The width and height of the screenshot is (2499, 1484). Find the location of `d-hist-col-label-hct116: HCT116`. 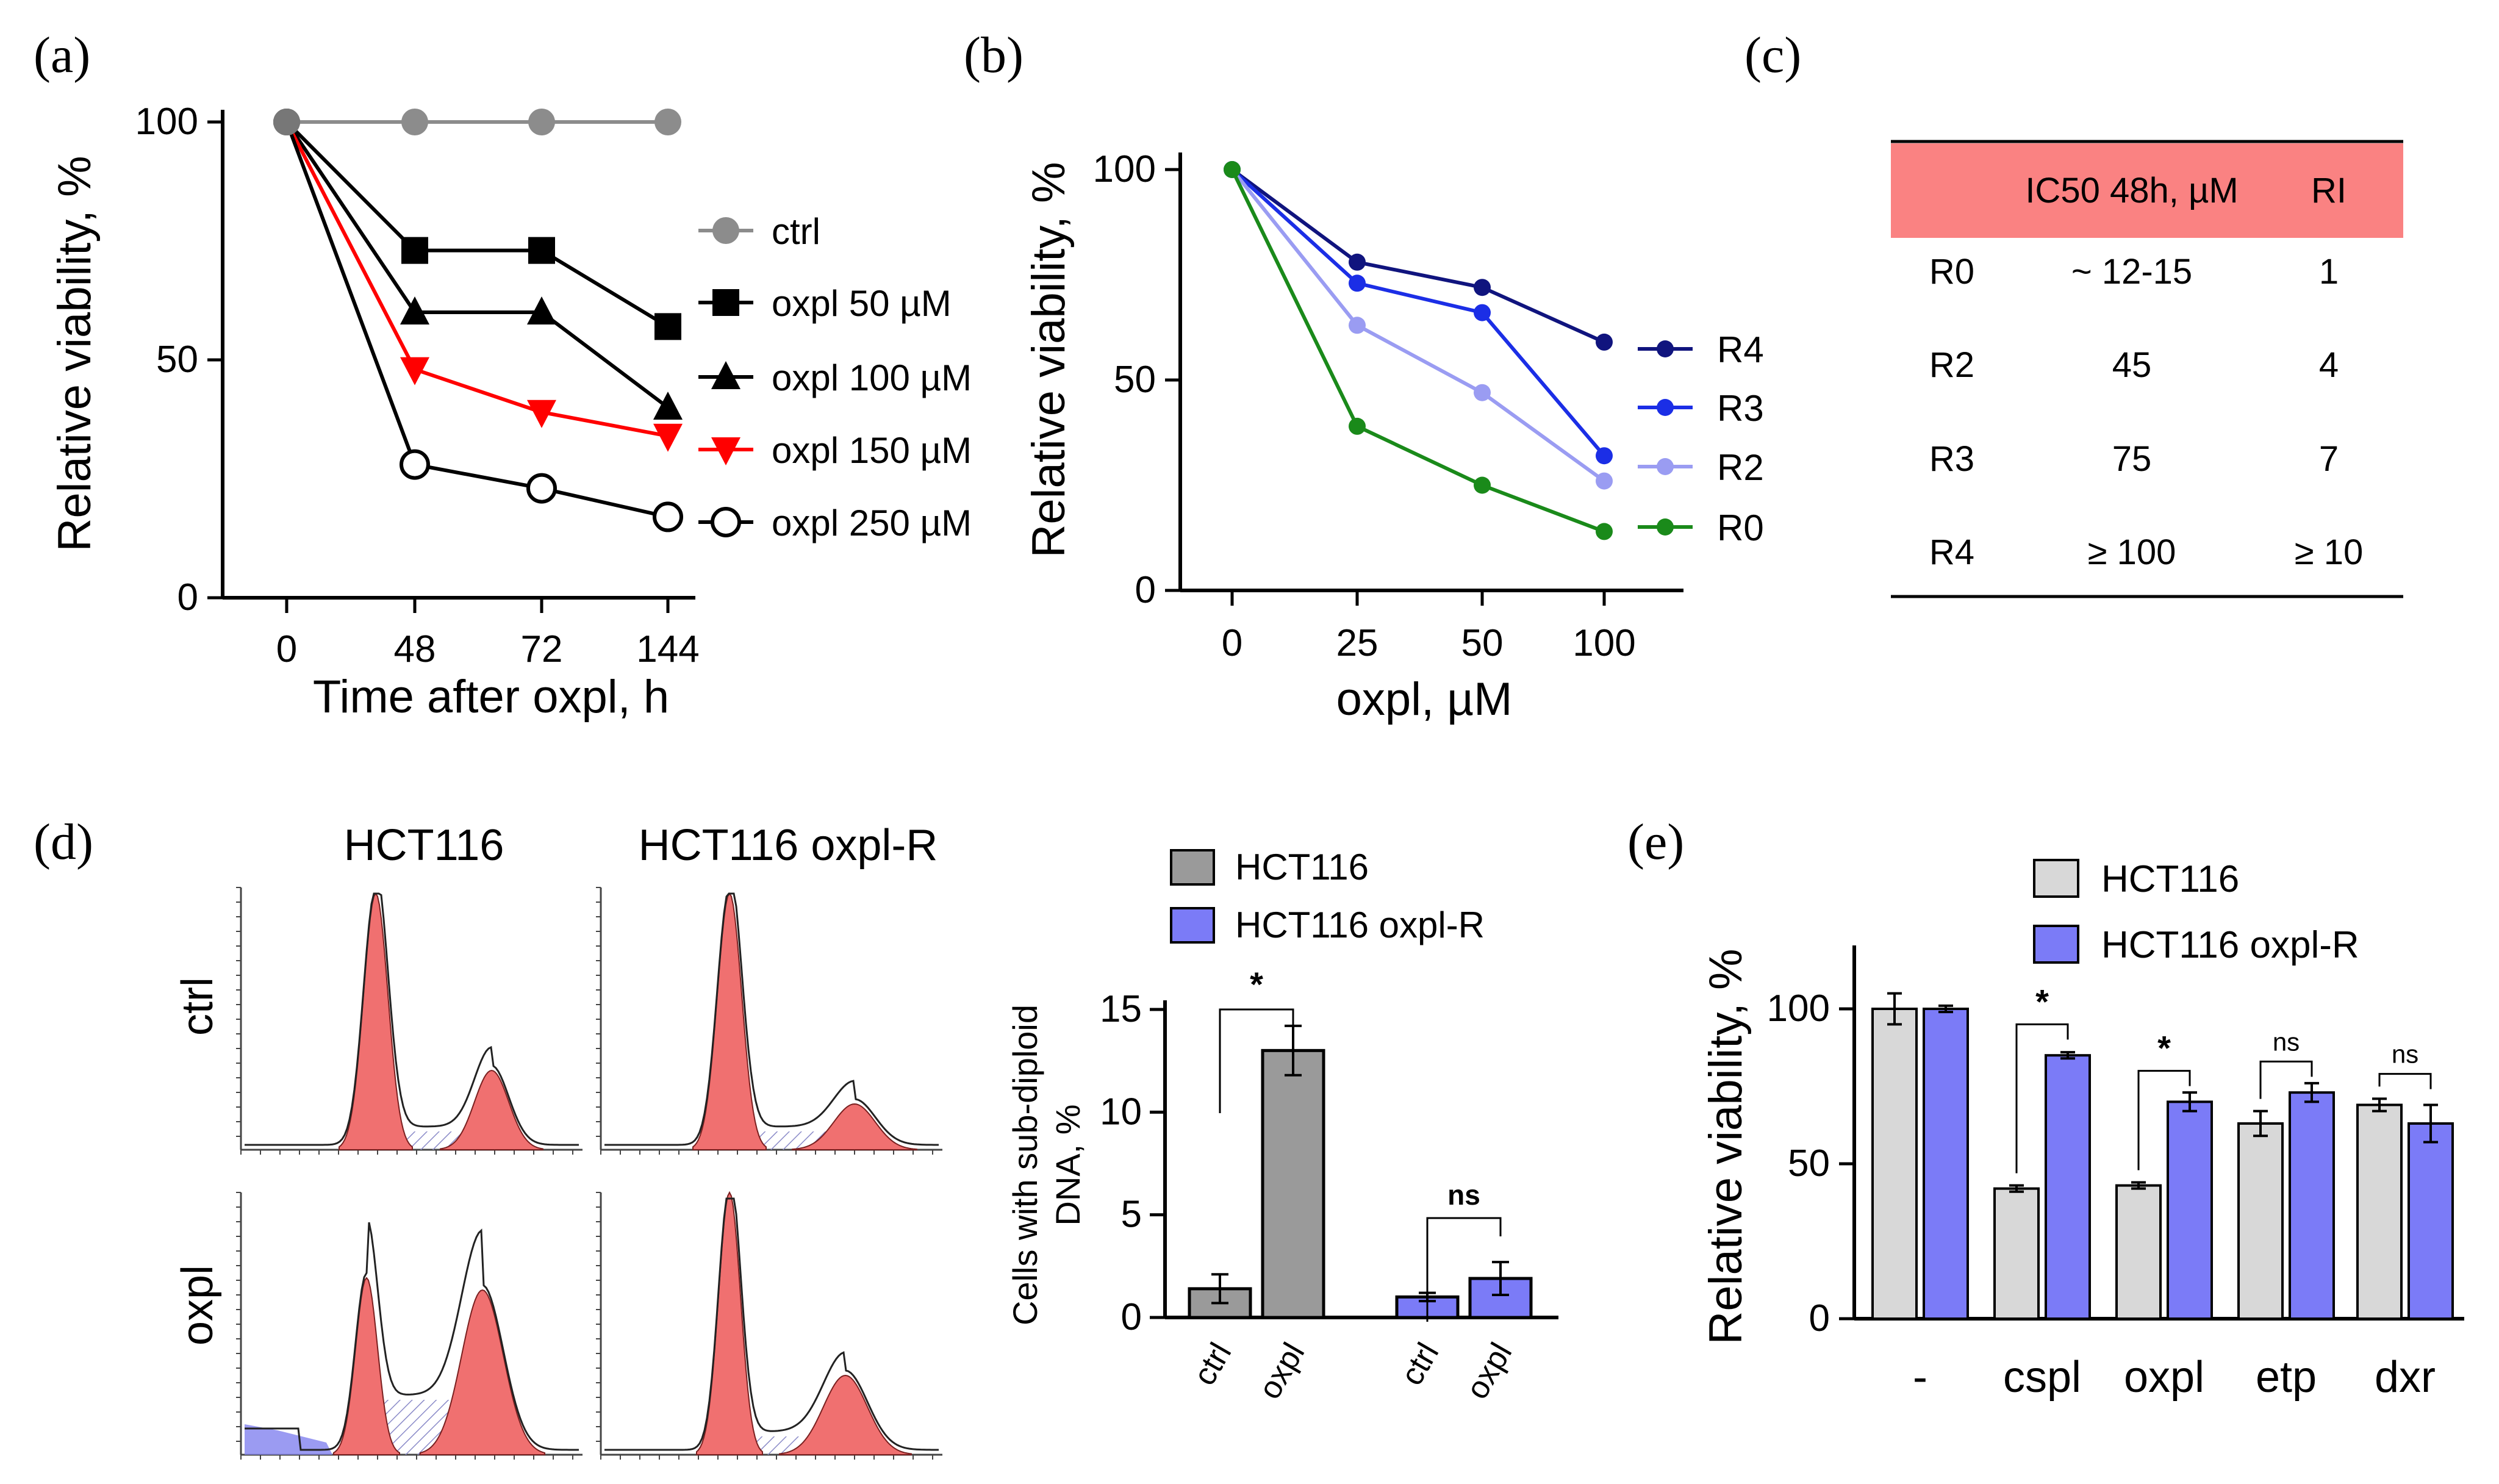

d-hist-col-label-hct116: HCT116 is located at coordinates (424, 845).